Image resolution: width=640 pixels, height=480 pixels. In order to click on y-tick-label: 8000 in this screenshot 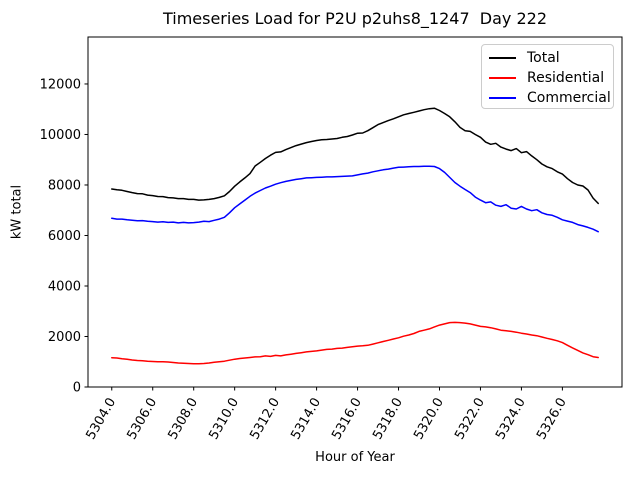, I will do `click(64, 185)`.